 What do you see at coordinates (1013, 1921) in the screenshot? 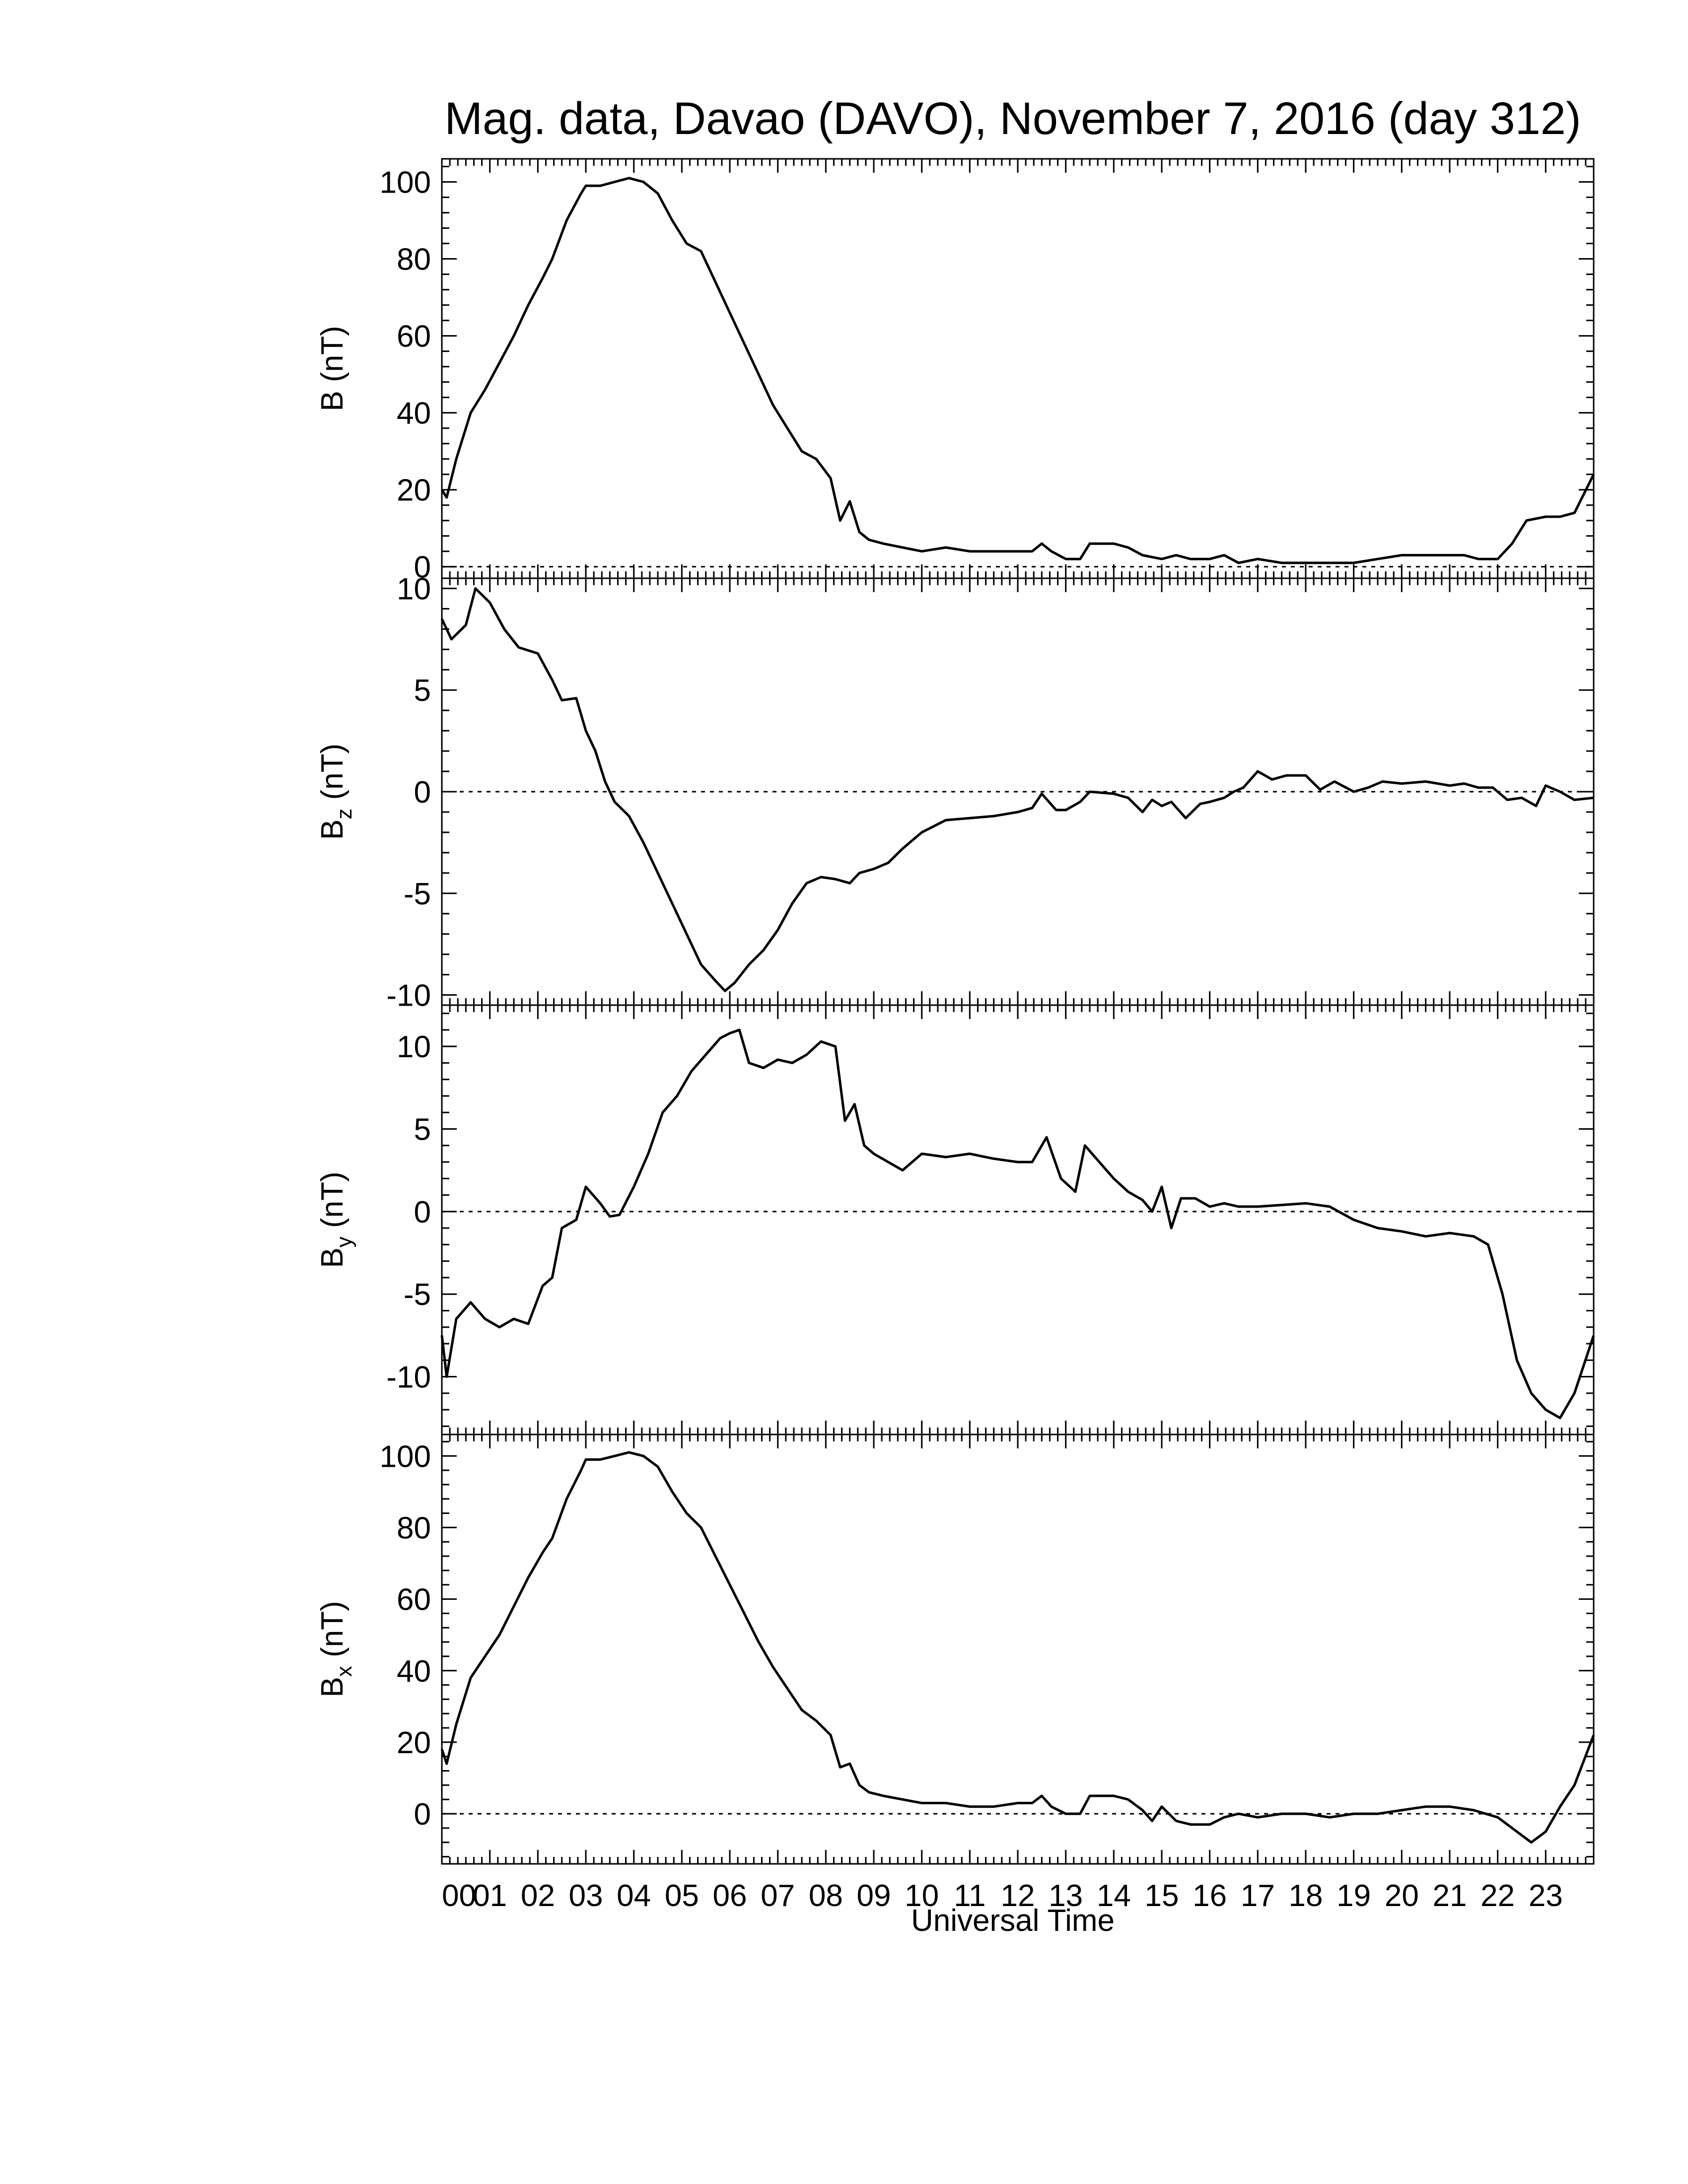
I see `x-axis-label: Universal Time` at bounding box center [1013, 1921].